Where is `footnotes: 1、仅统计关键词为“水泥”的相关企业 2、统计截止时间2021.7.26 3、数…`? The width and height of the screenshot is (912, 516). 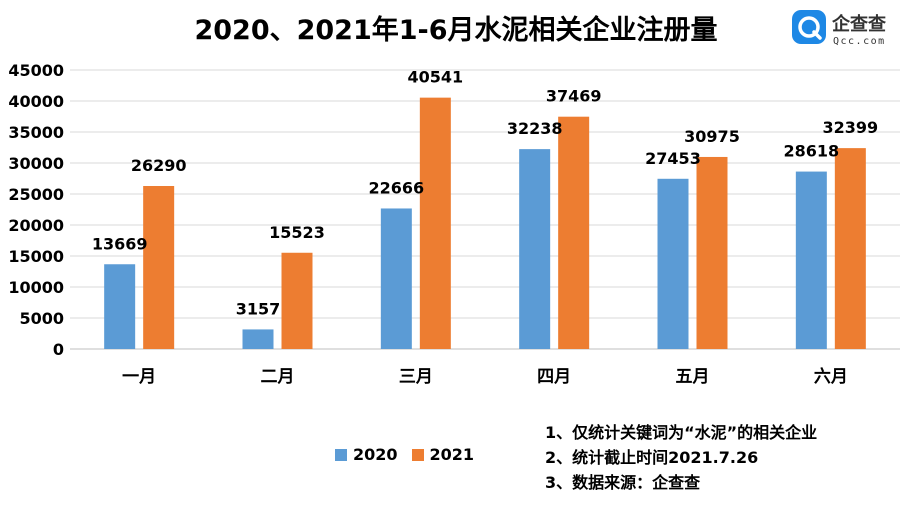 footnotes: 1、仅统计关键词为“水泥”的相关企业 2、统计截止时间2021.7.26 3、数… is located at coordinates (681, 457).